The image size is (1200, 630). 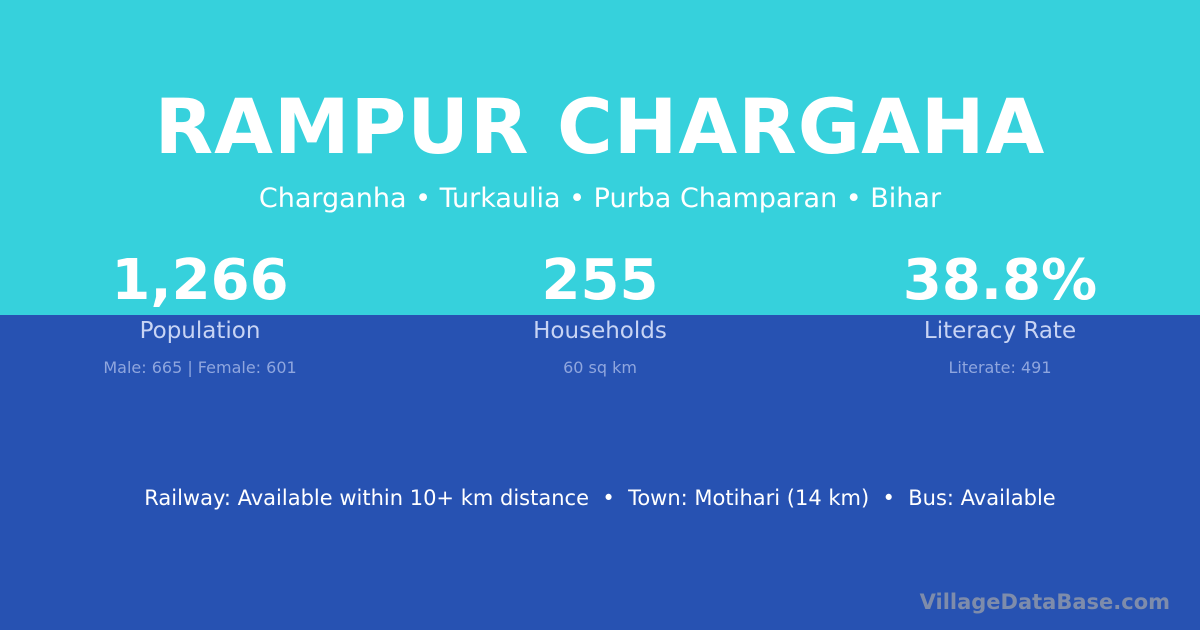 What do you see at coordinates (600, 280) in the screenshot?
I see `stat-value: 255` at bounding box center [600, 280].